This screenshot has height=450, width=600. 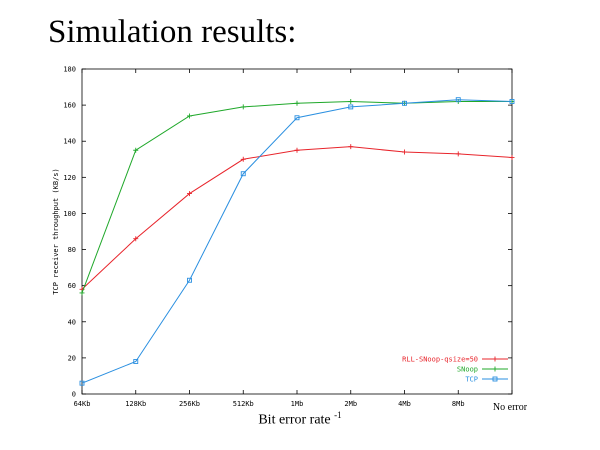 I want to click on y-tick-label: 40, so click(x=72, y=322).